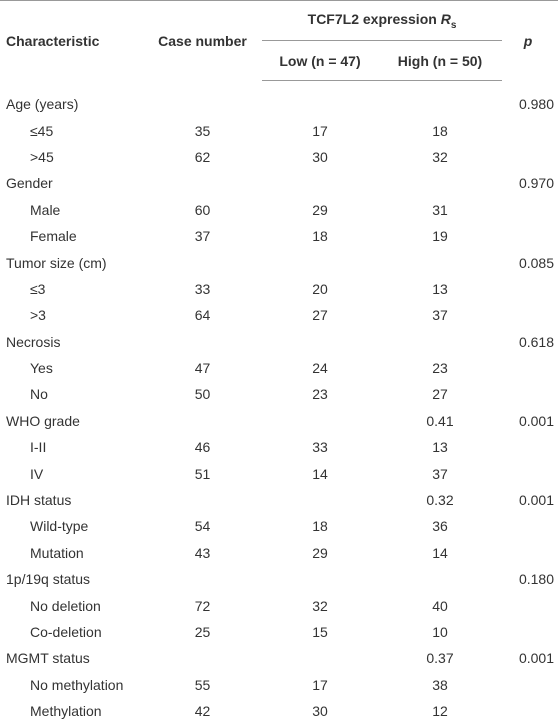  What do you see at coordinates (320, 632) in the screenshot?
I see `cell: 15` at bounding box center [320, 632].